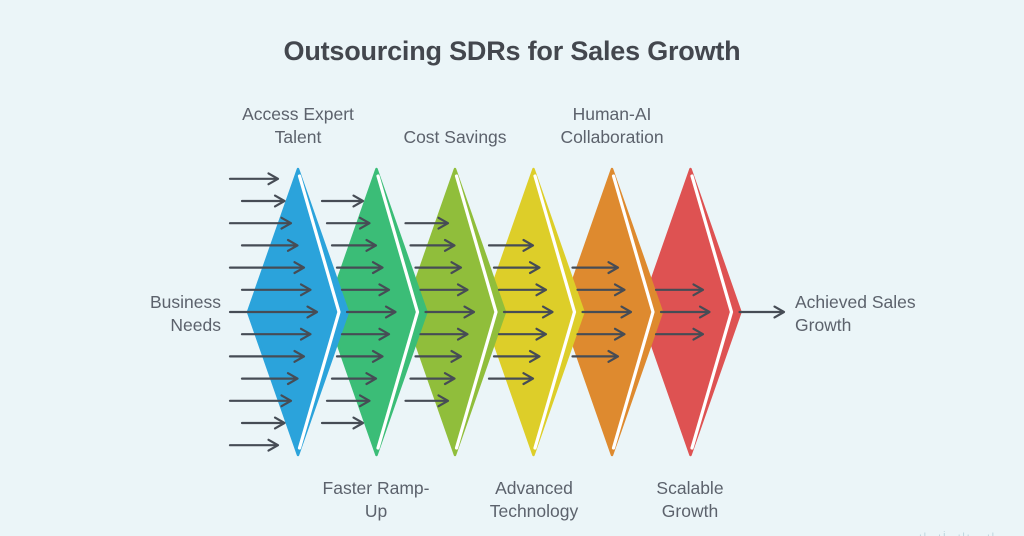  What do you see at coordinates (376, 488) in the screenshot?
I see `stage-label-line: Faster Ramp-` at bounding box center [376, 488].